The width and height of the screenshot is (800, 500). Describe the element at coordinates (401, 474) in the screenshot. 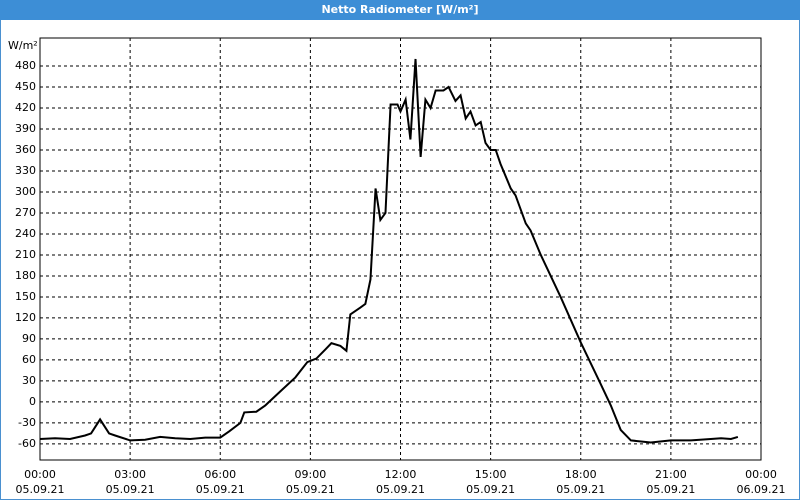

I see `x-tick-label: 12:00` at that location.